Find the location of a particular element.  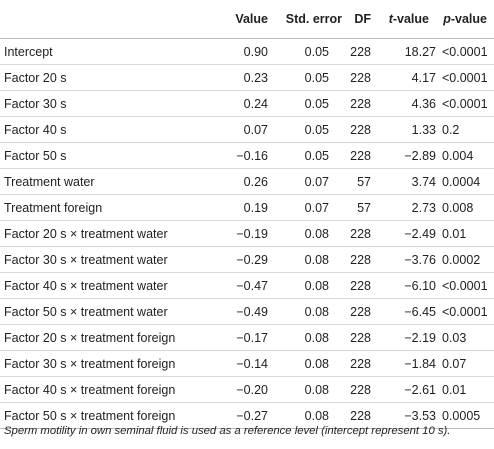

cell-p-value: 0.0002 is located at coordinates (461, 260).